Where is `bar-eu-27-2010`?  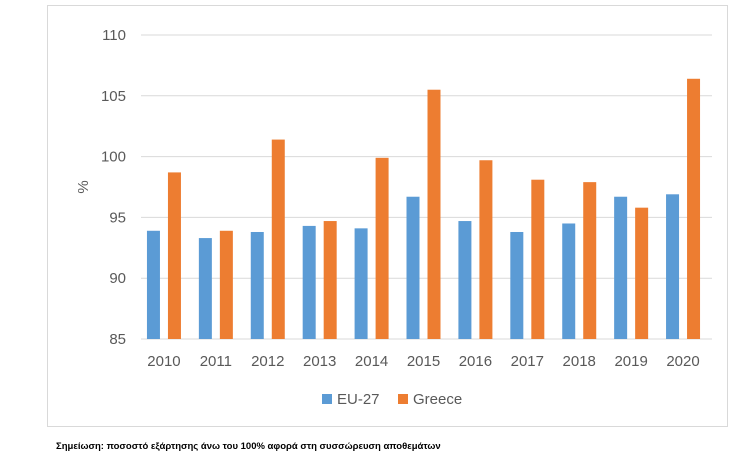
bar-eu-27-2010 is located at coordinates (153, 284).